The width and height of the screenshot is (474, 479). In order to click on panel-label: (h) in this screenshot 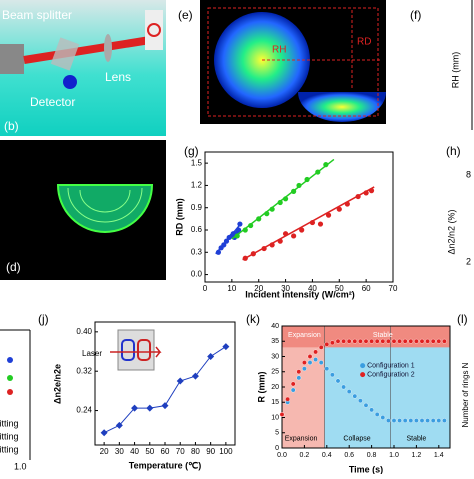, I will do `click(453, 151)`.